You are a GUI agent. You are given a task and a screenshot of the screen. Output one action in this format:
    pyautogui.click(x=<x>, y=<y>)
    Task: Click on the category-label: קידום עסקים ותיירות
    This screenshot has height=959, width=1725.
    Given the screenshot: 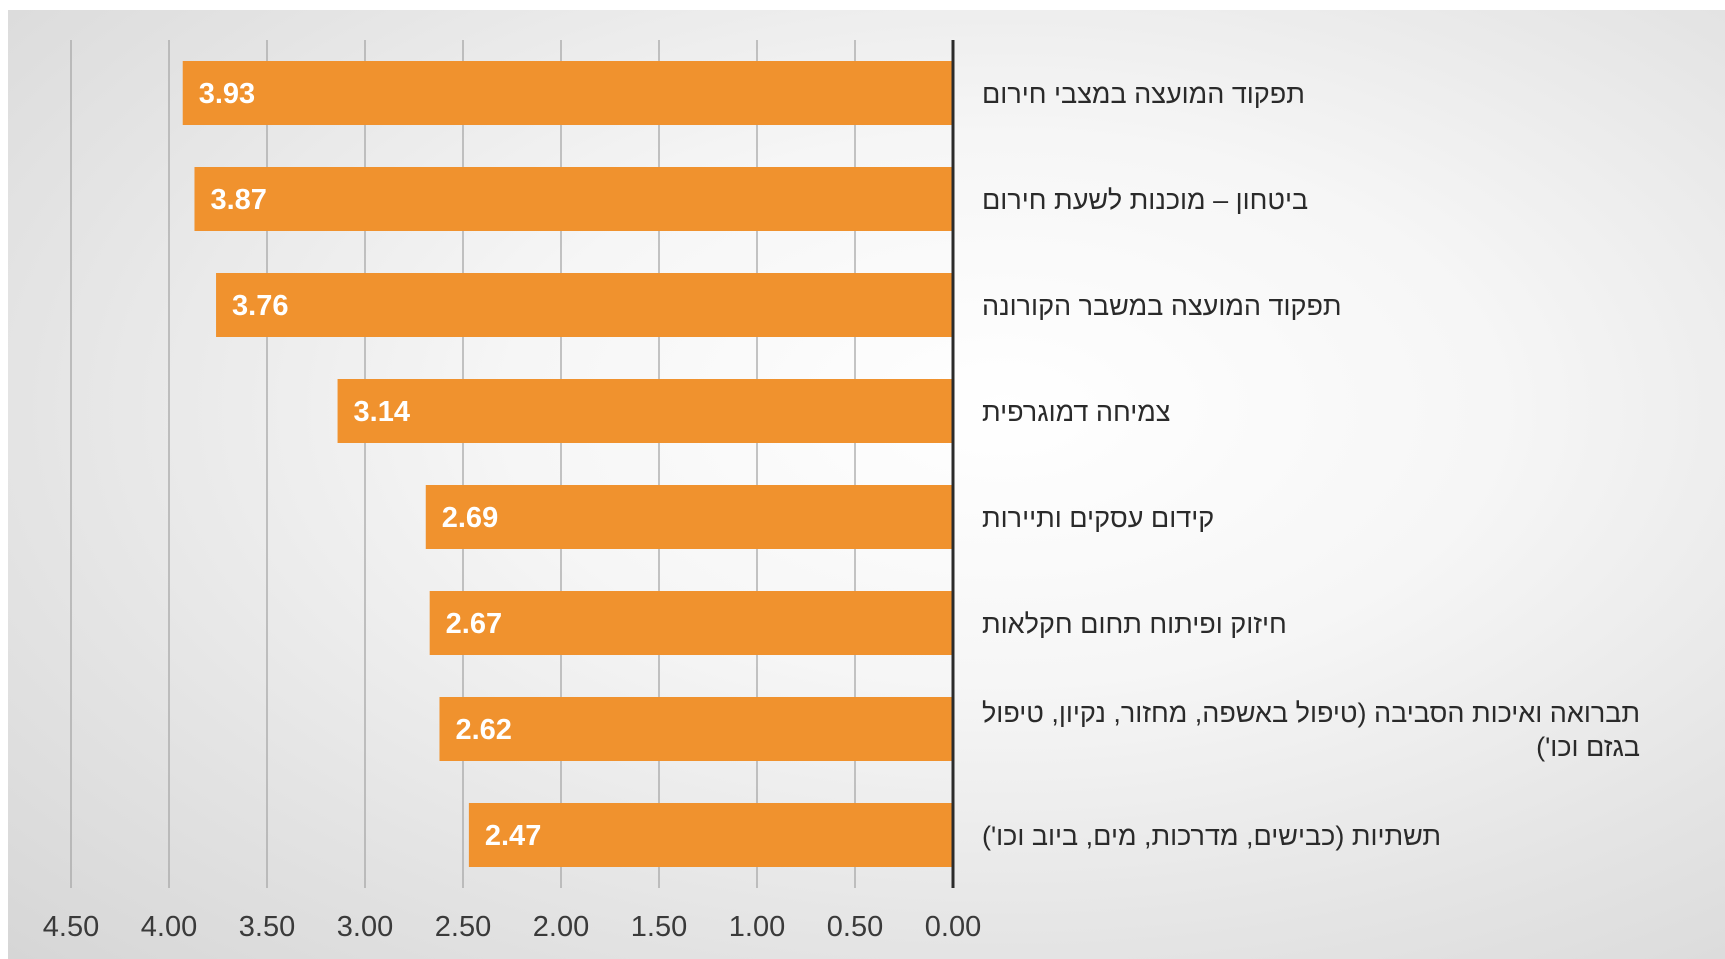 What is the action you would take?
    pyautogui.click(x=1098, y=518)
    